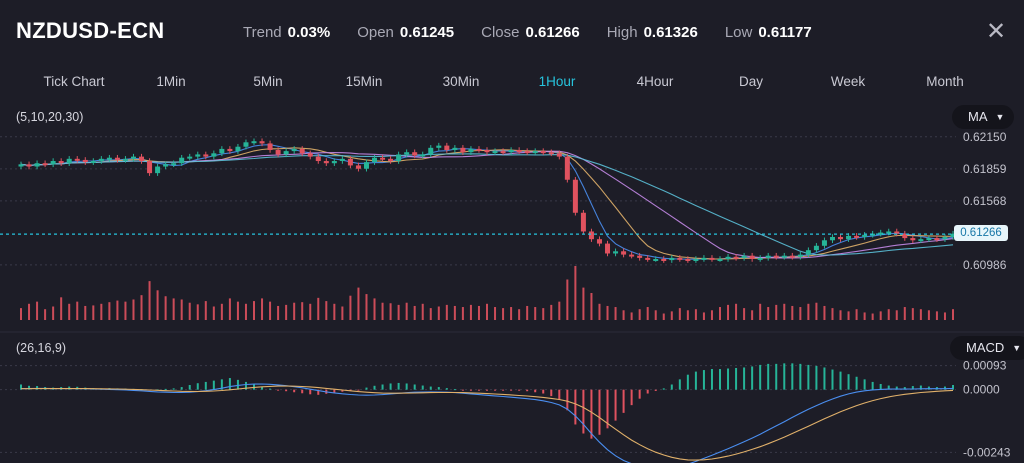 The width and height of the screenshot is (1024, 463). I want to click on tab-4hour: 4Hour, so click(655, 81).